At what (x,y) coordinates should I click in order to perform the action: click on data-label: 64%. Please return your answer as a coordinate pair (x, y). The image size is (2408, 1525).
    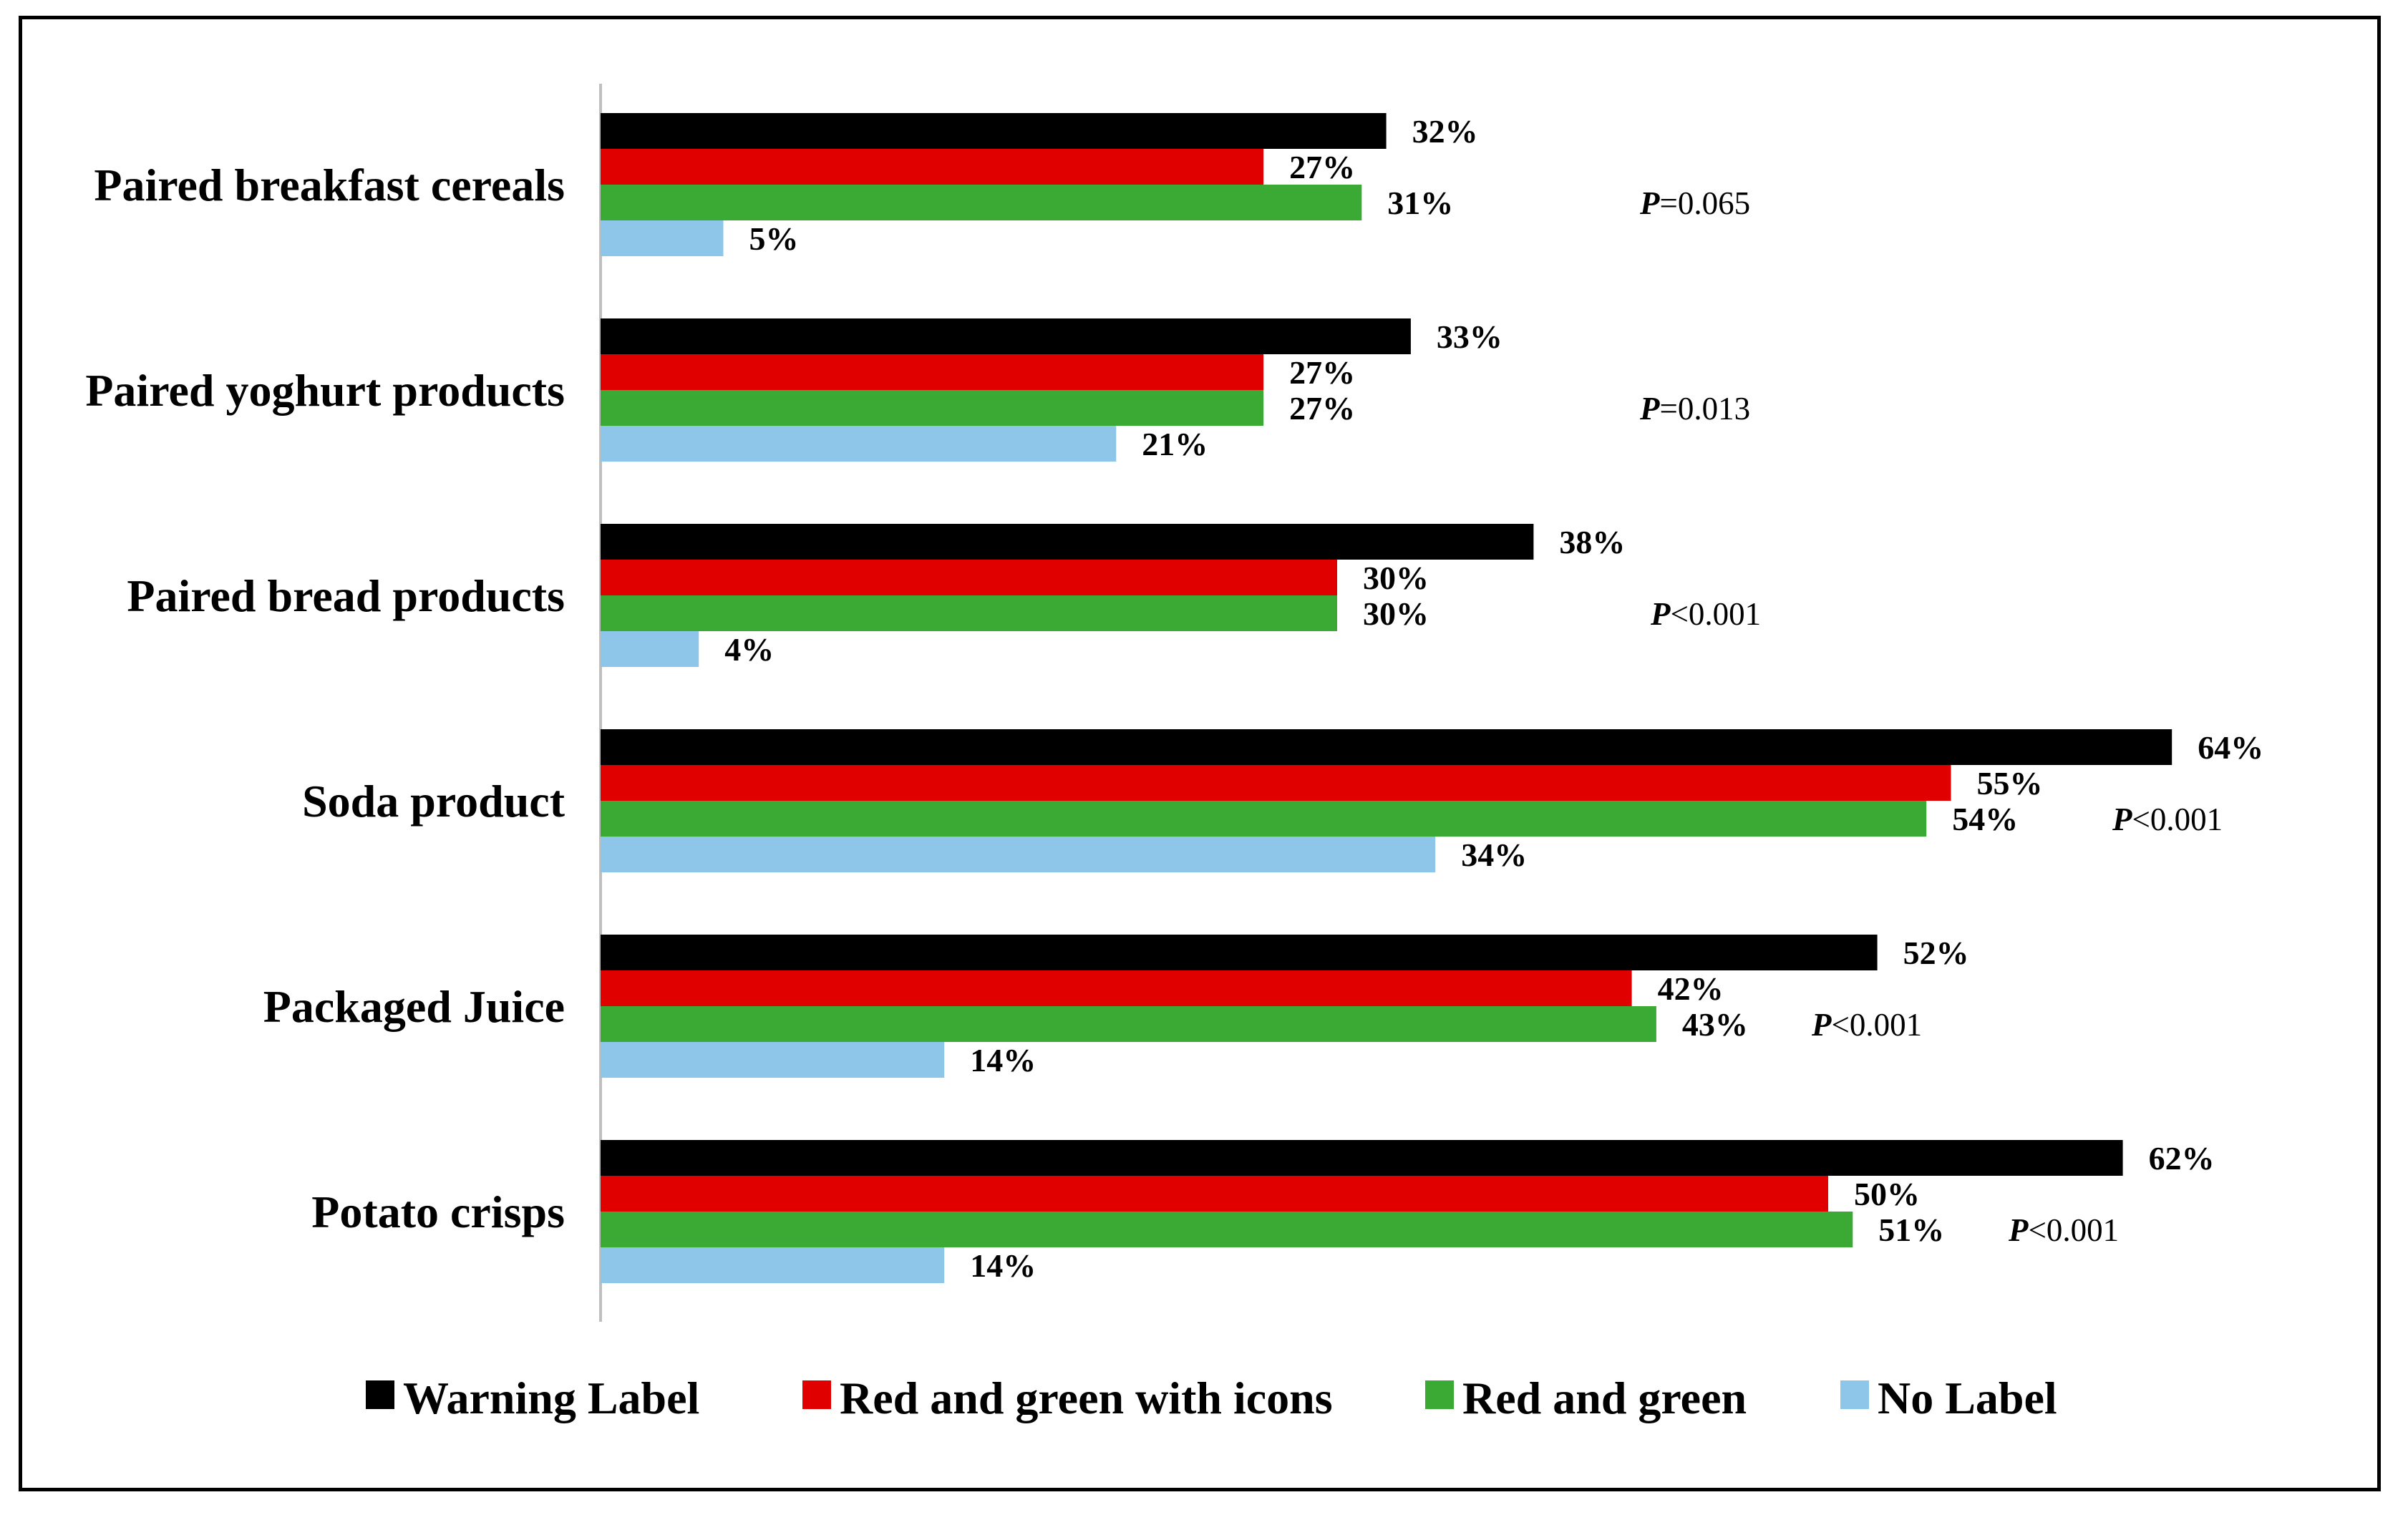
    Looking at the image, I should click on (2230, 747).